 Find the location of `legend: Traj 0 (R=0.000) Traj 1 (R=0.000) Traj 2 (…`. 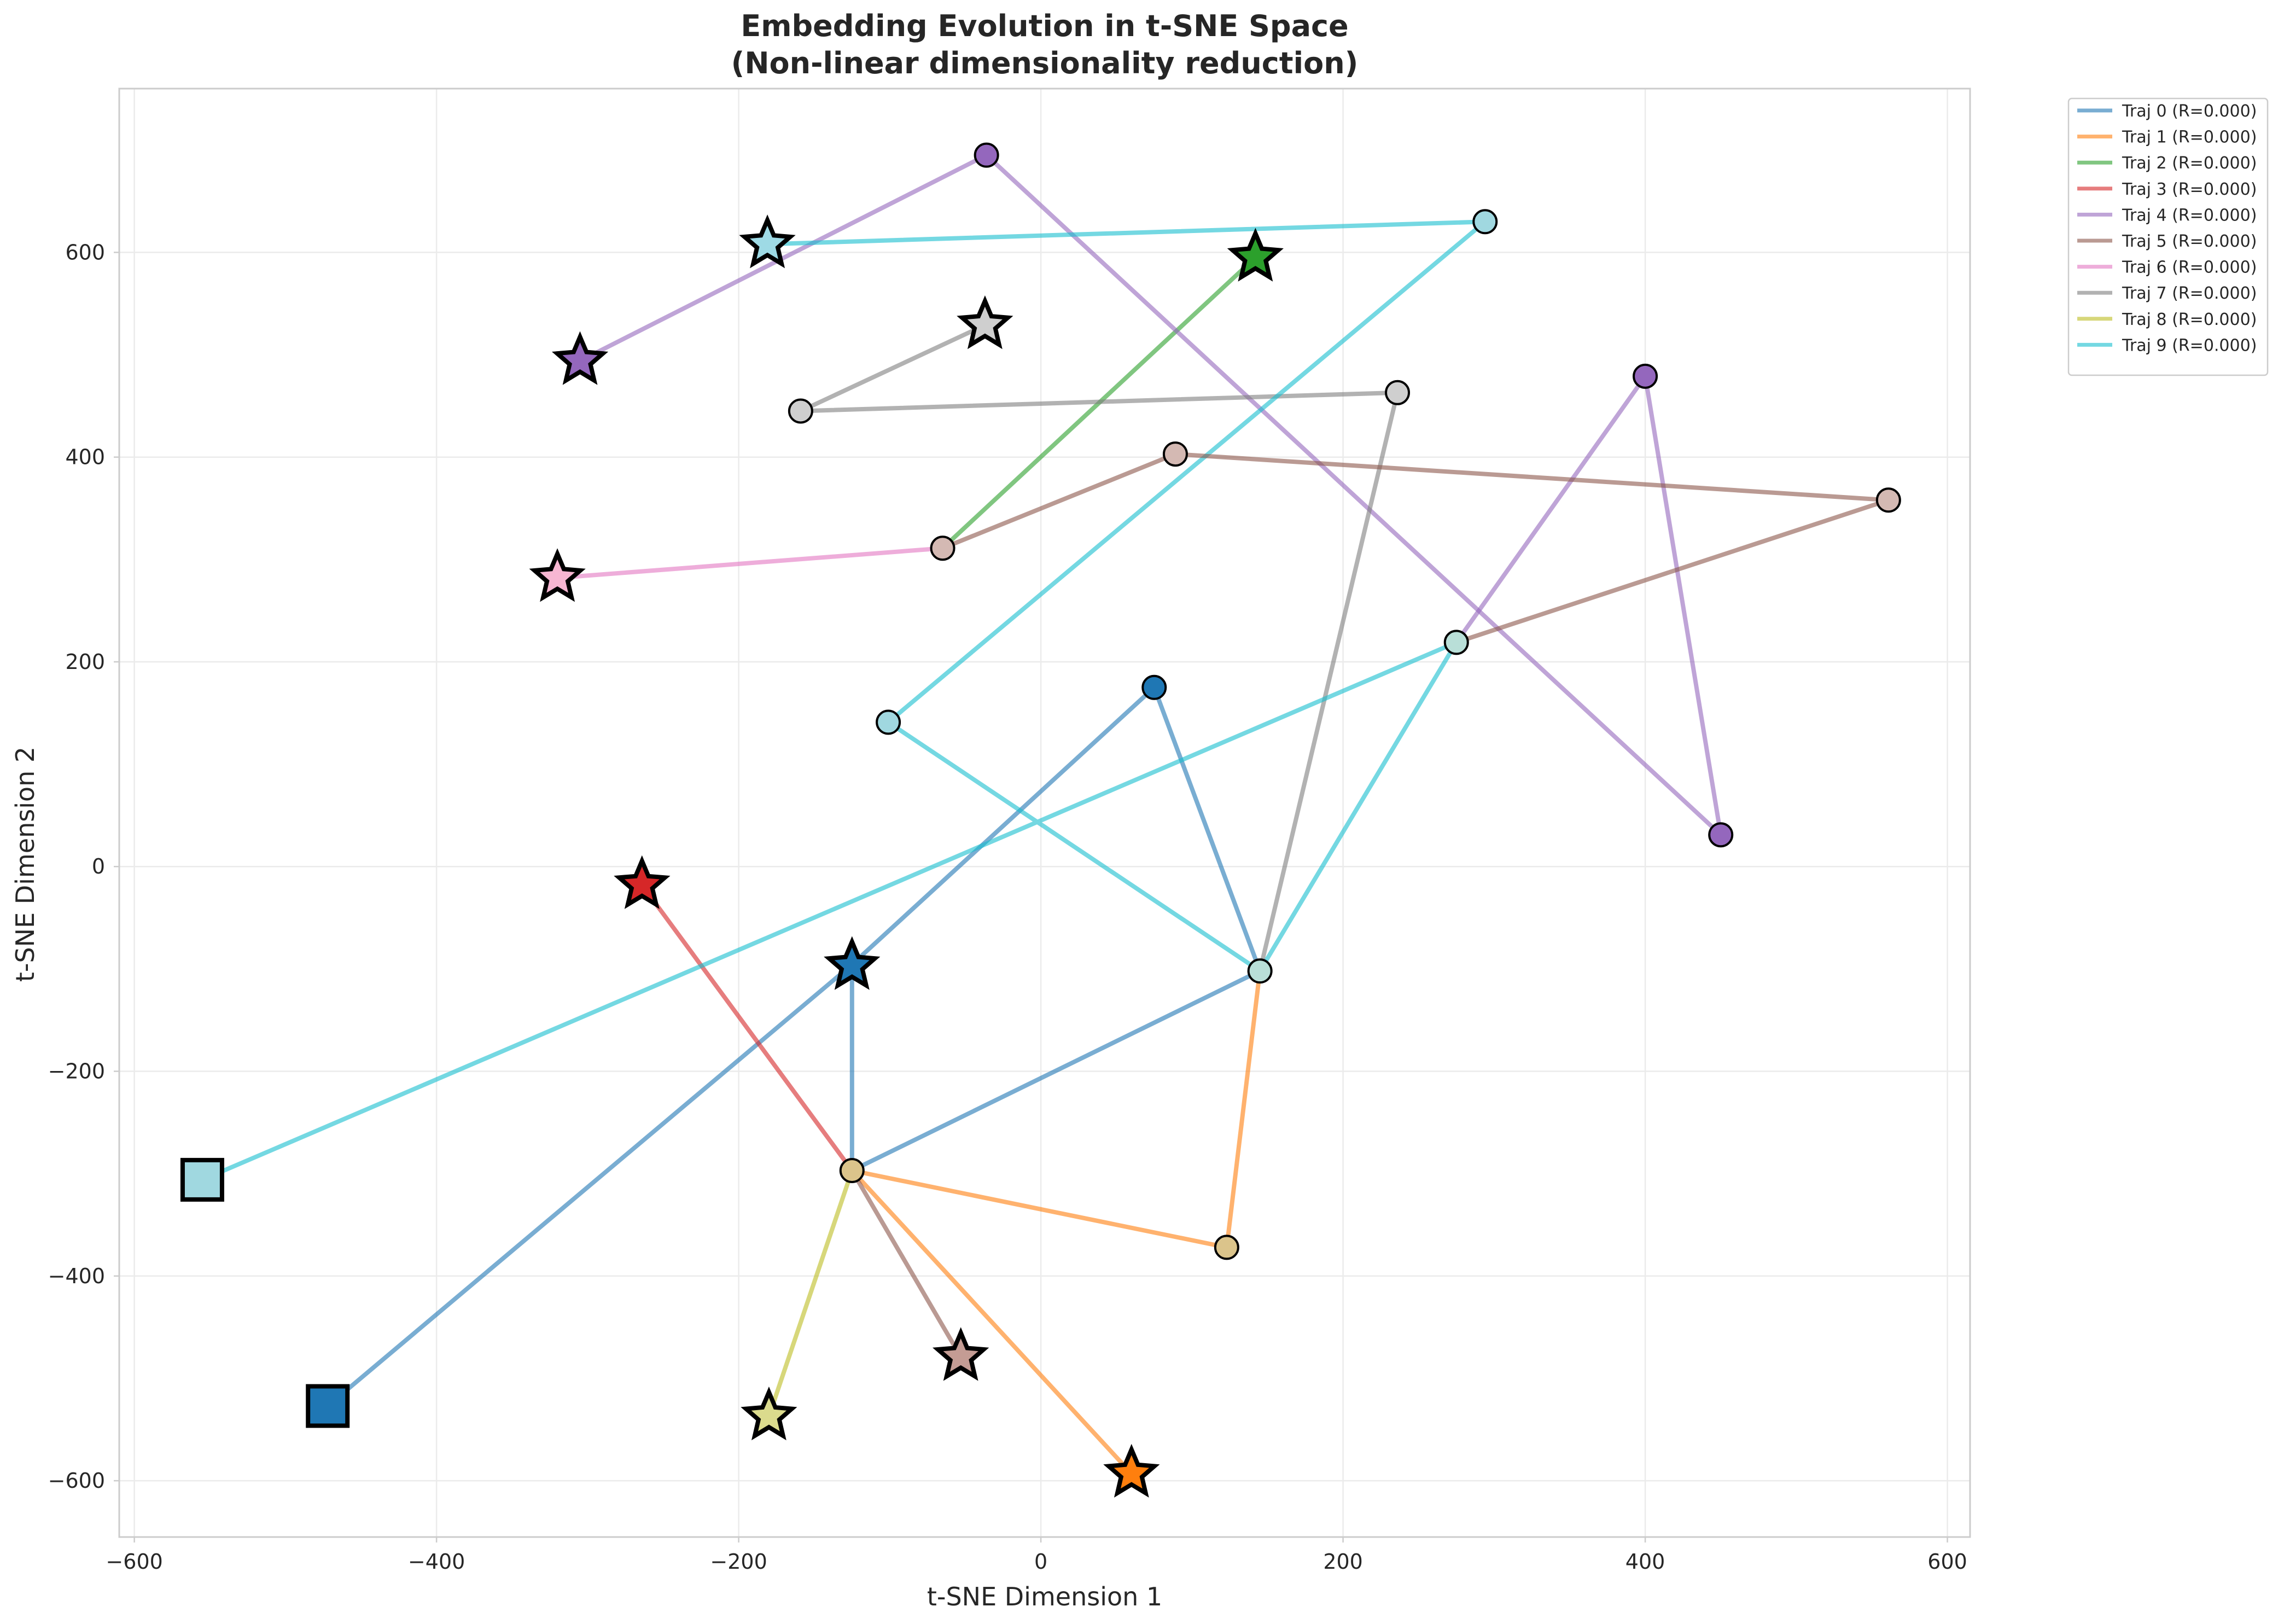

legend: Traj 0 (R=0.000) Traj 1 (R=0.000) Traj 2 (… is located at coordinates (2168, 236).